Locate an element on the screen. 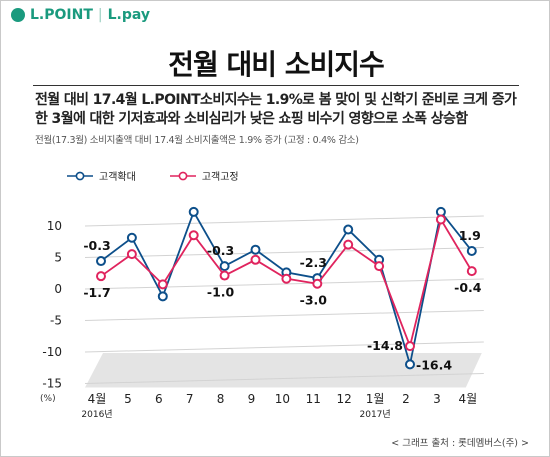  logo-text-lpay: L.pay is located at coordinates (129, 15).